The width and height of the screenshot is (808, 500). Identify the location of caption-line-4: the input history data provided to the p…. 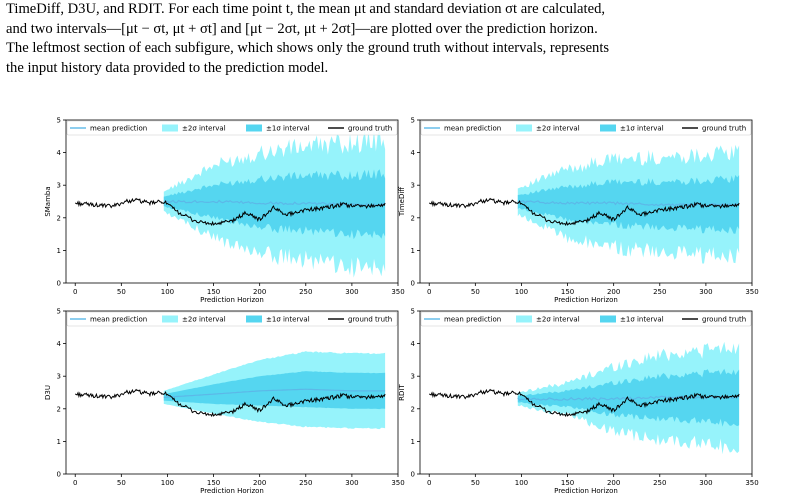
(167, 67).